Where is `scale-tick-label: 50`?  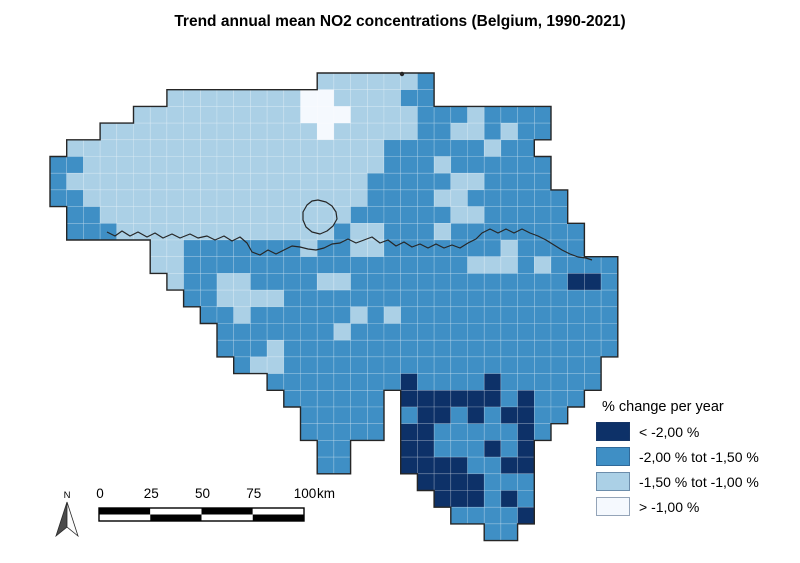 scale-tick-label: 50 is located at coordinates (202, 493).